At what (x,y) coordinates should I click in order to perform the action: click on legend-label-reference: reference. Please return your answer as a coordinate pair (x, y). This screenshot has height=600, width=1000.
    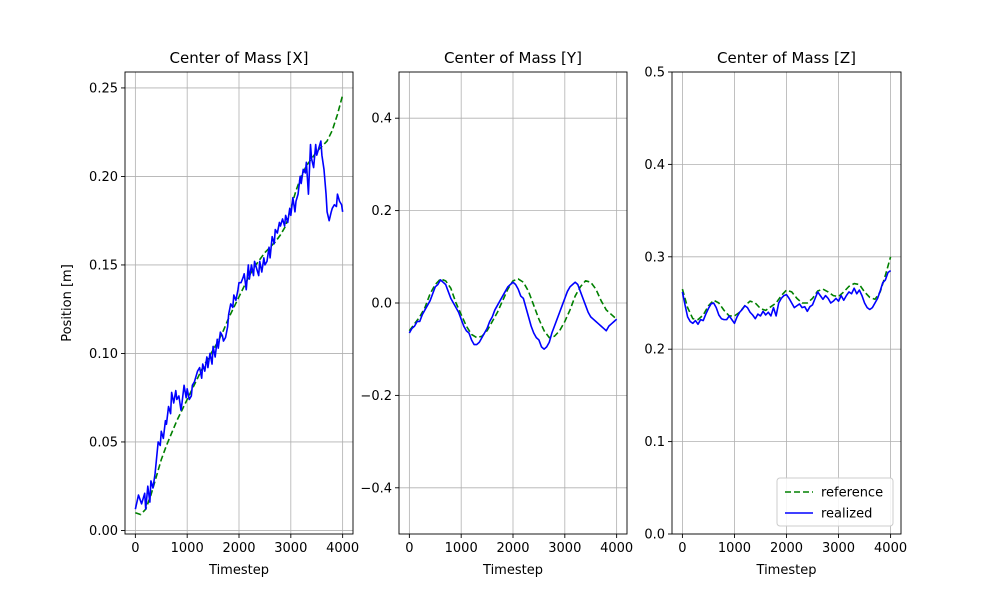
    Looking at the image, I should click on (852, 493).